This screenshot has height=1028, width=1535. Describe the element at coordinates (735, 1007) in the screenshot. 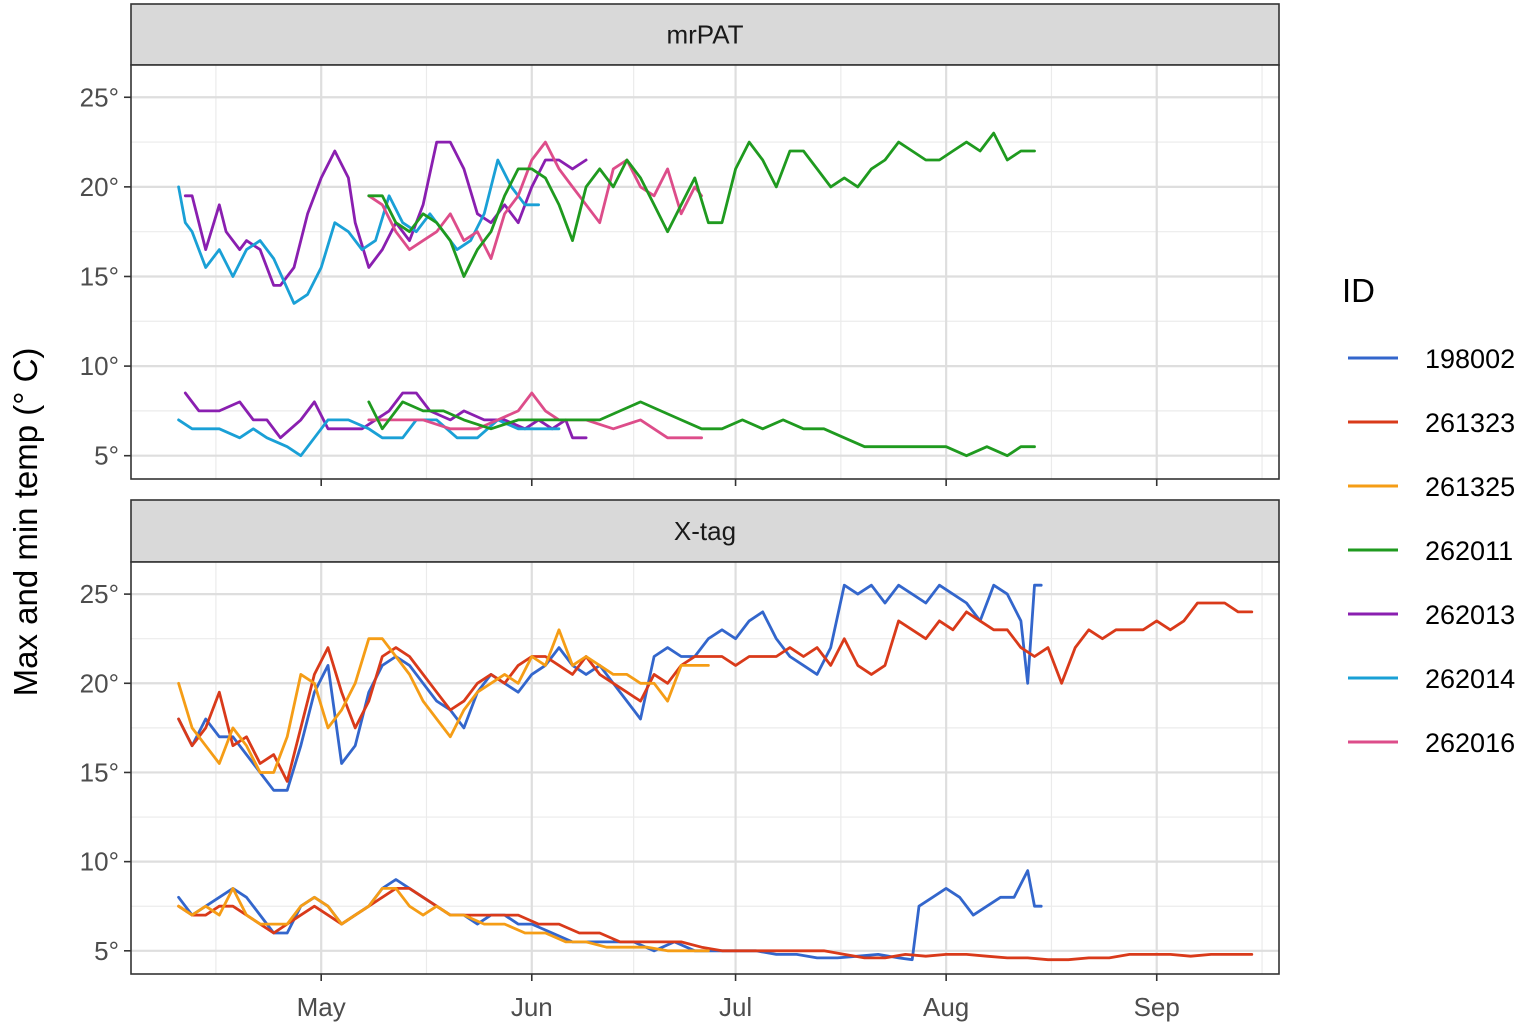

I see `x-tick-label: Jul` at that location.